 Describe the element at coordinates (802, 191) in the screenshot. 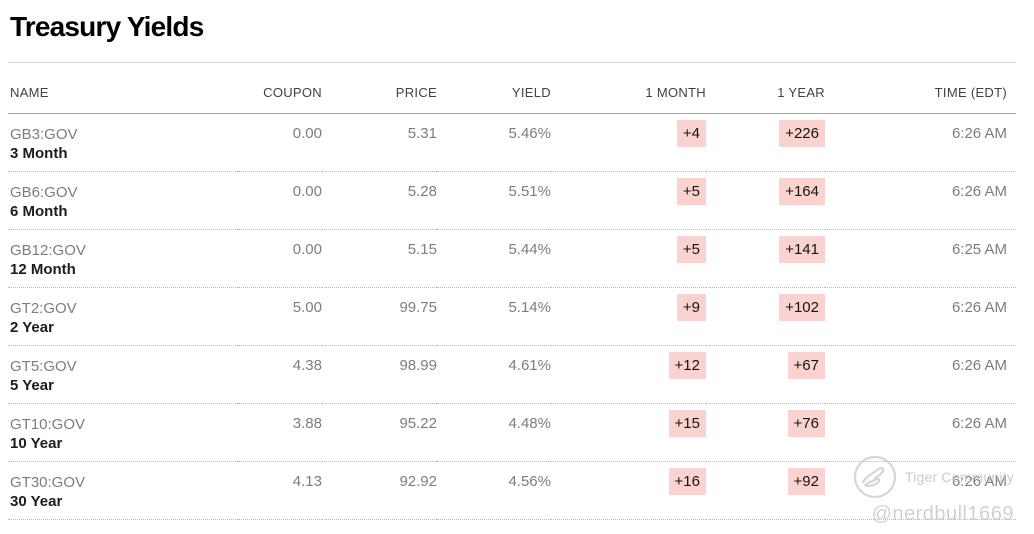

I see `change-1-year-badge: +164` at that location.